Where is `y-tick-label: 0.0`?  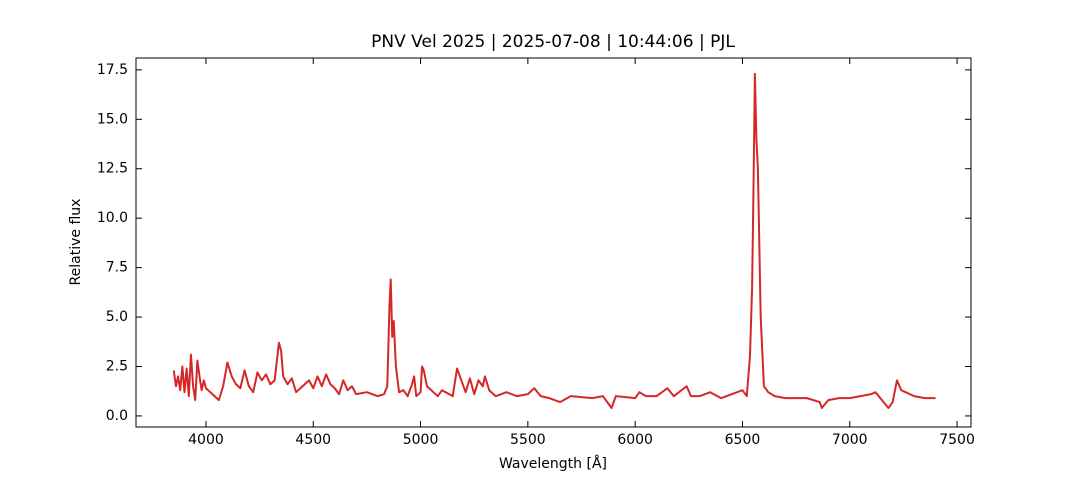
y-tick-label: 0.0 is located at coordinates (117, 416).